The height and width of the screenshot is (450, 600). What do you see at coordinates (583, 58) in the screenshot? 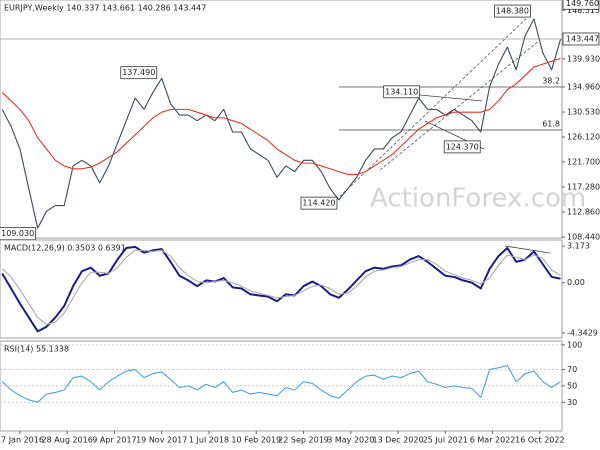
I see `y-tick-label: 139.930` at bounding box center [583, 58].